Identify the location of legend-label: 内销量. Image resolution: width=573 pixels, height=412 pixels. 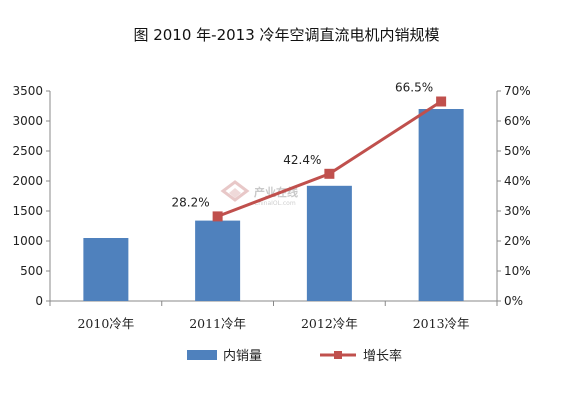
(242, 356).